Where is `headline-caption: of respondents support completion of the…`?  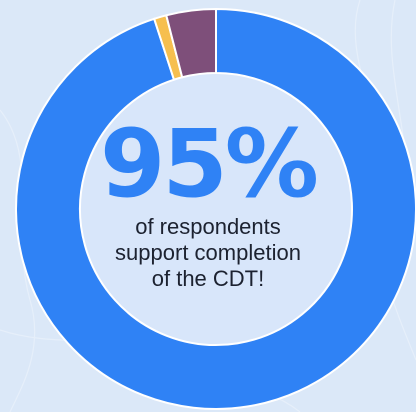
headline-caption: of respondents support completion of the… is located at coordinates (208, 253).